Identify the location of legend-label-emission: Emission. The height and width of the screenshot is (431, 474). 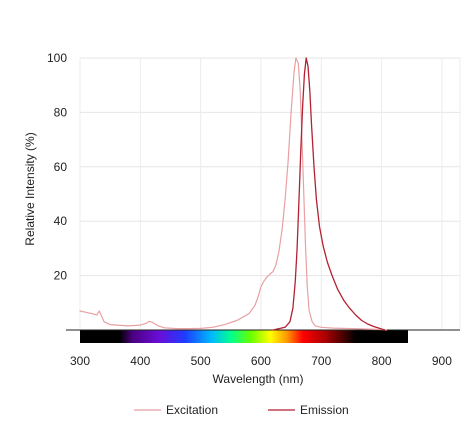
(324, 410).